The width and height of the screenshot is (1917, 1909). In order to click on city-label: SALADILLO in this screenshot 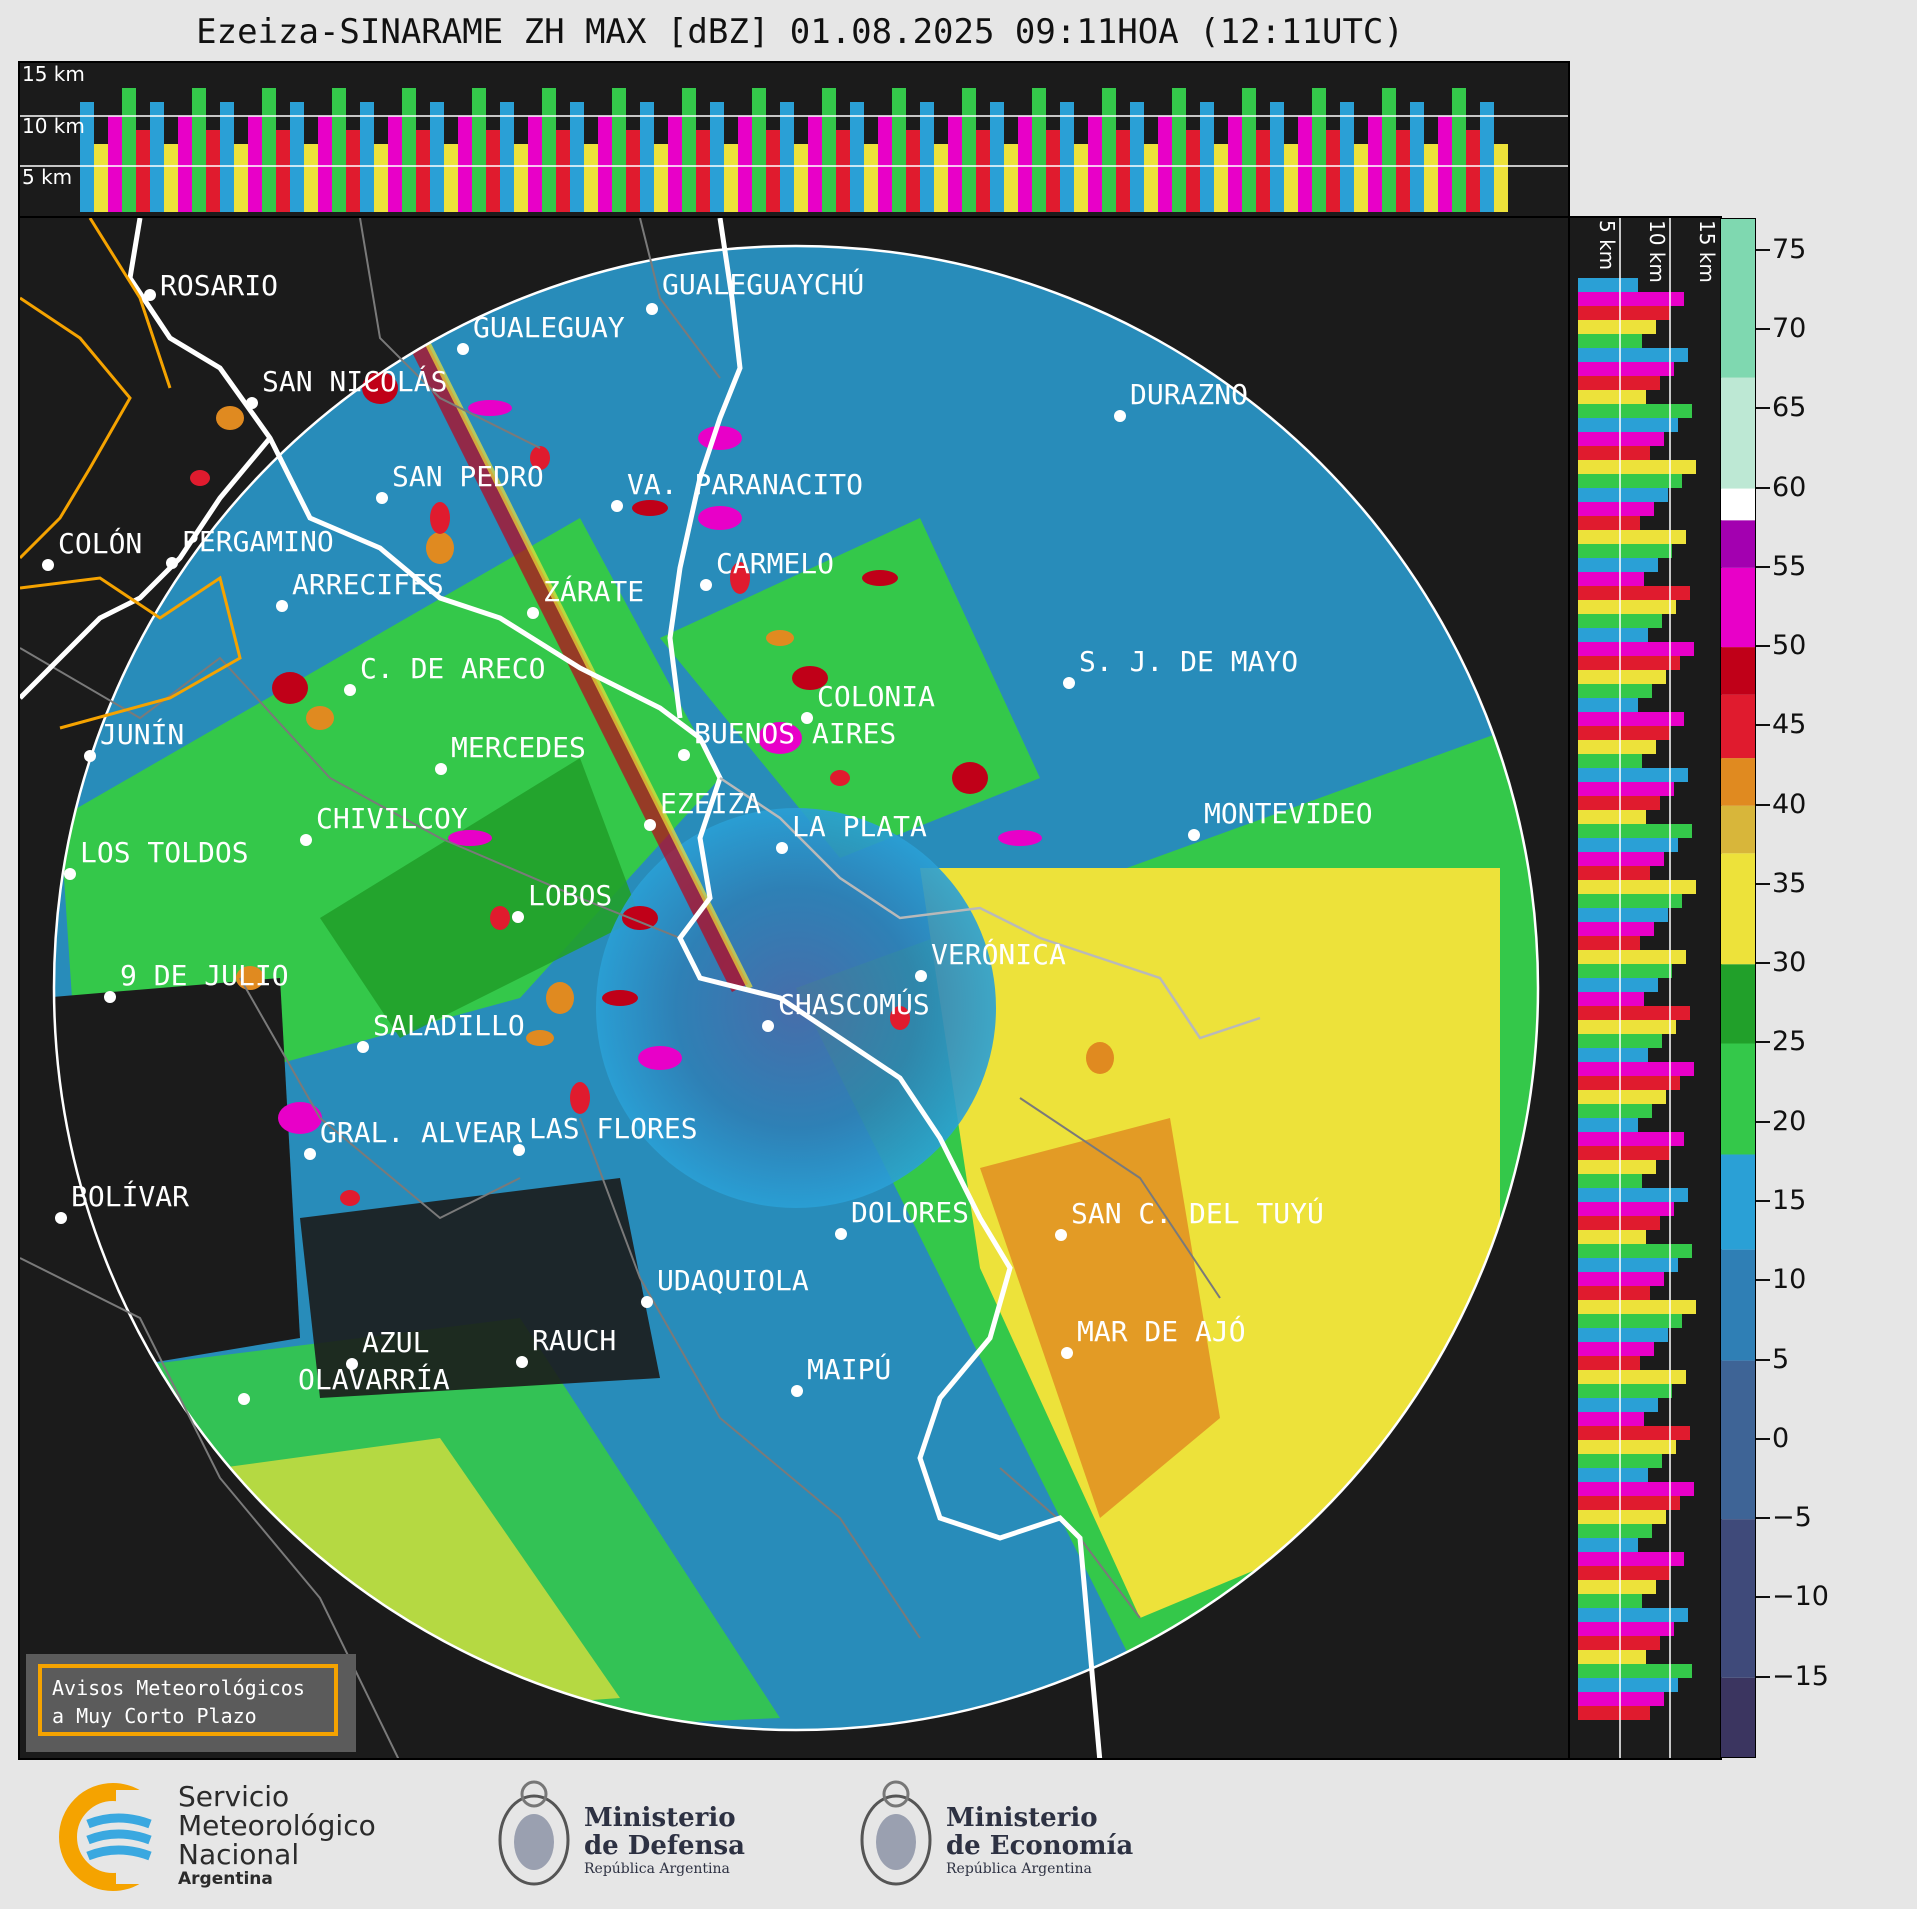, I will do `click(449, 1025)`.